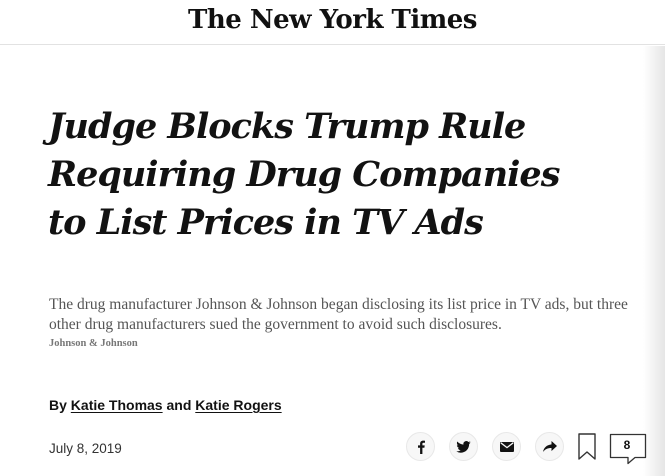  What do you see at coordinates (93, 343) in the screenshot?
I see `photo-credit: Johnson & Johnson` at bounding box center [93, 343].